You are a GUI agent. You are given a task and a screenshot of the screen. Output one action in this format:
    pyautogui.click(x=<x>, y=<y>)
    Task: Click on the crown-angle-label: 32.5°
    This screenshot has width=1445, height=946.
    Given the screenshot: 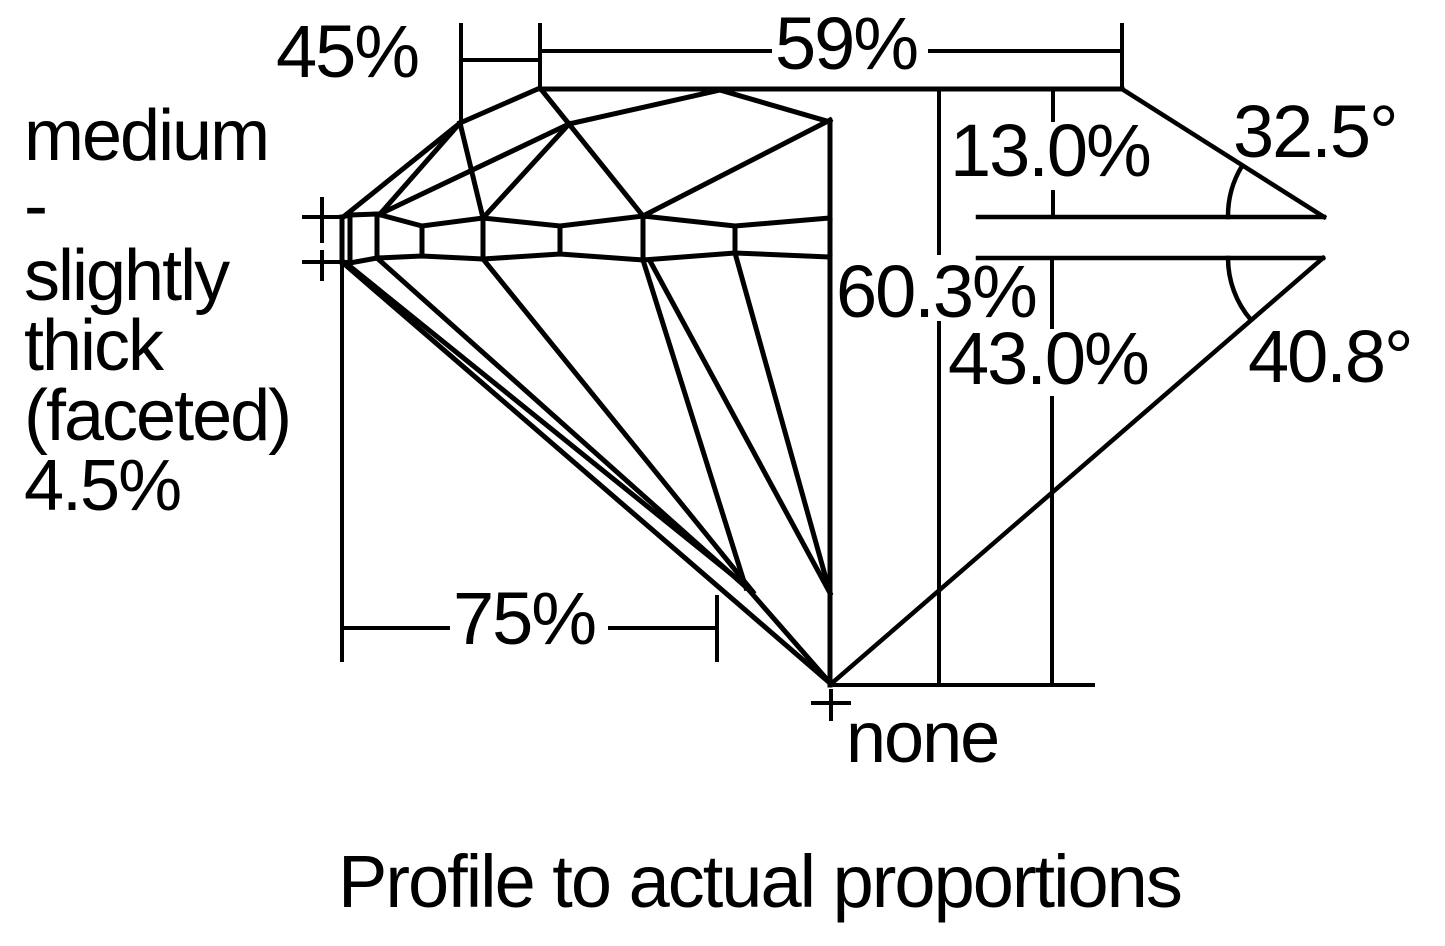 What is the action you would take?
    pyautogui.click(x=1316, y=131)
    